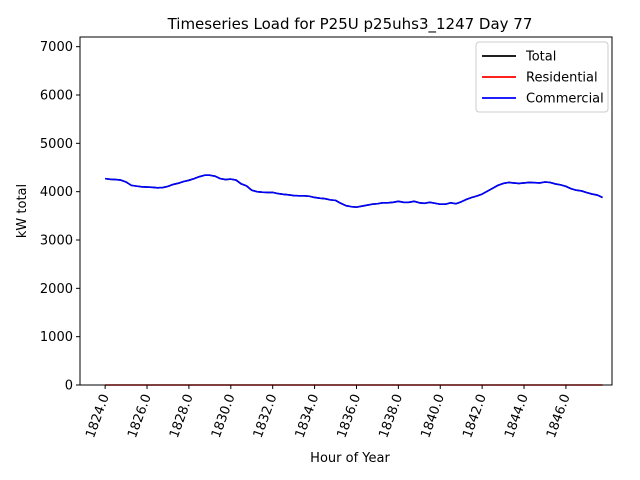  Describe the element at coordinates (56, 47) in the screenshot. I see `y-tick-label: 7000` at that location.